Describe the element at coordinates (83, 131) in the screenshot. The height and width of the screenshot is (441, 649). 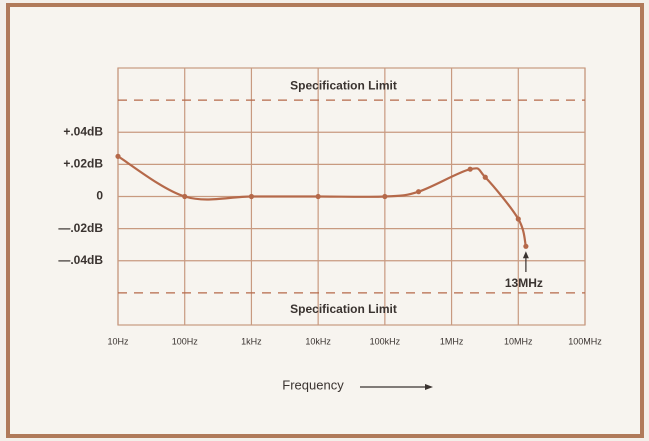
I see `y-tick-label: +.04dB` at that location.